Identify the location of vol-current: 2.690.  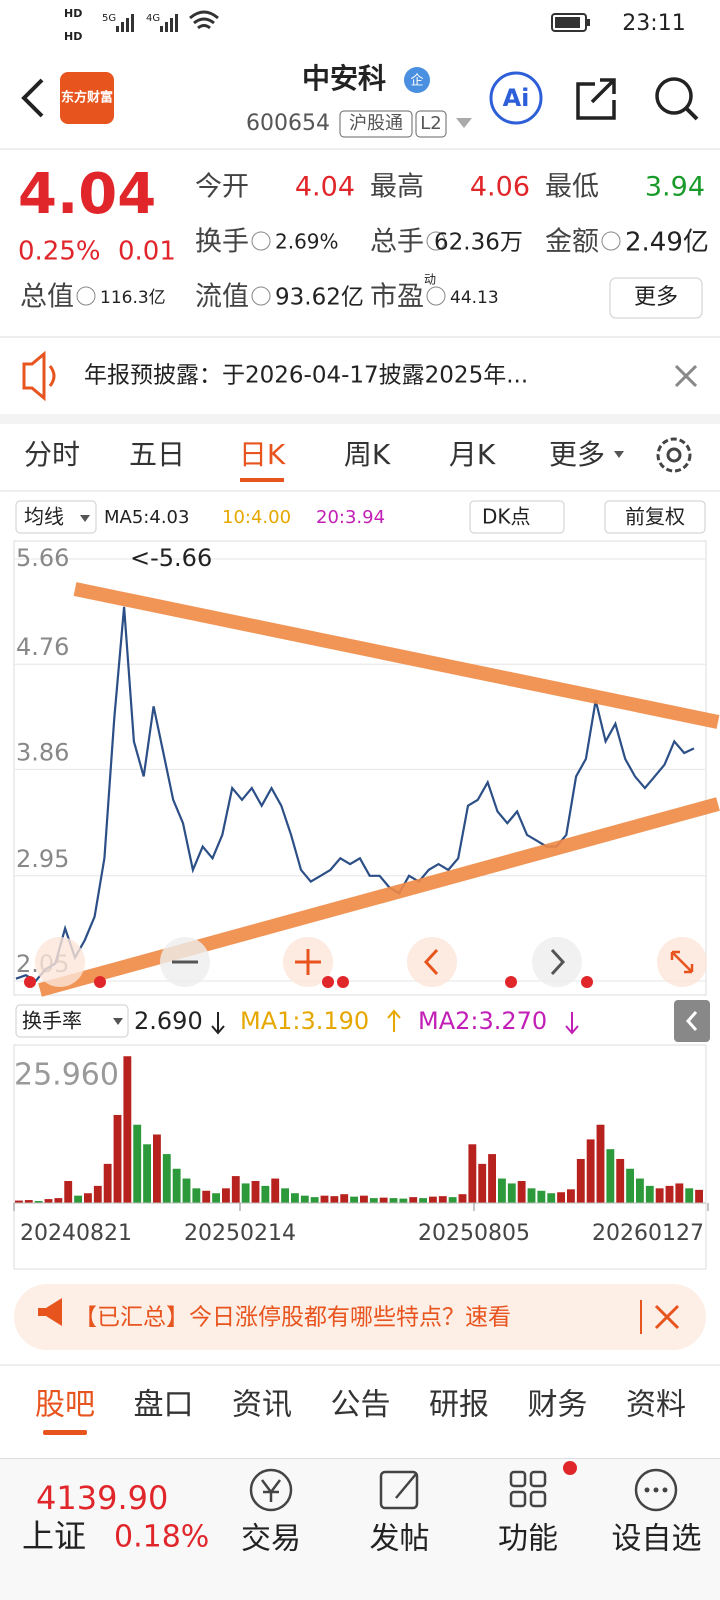
(168, 1021).